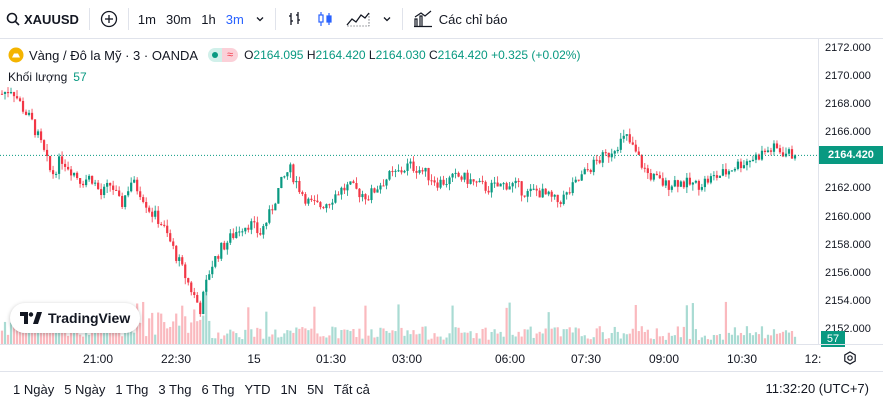 The width and height of the screenshot is (883, 411). What do you see at coordinates (848, 75) in the screenshot?
I see `price-tick: 2170.000` at bounding box center [848, 75].